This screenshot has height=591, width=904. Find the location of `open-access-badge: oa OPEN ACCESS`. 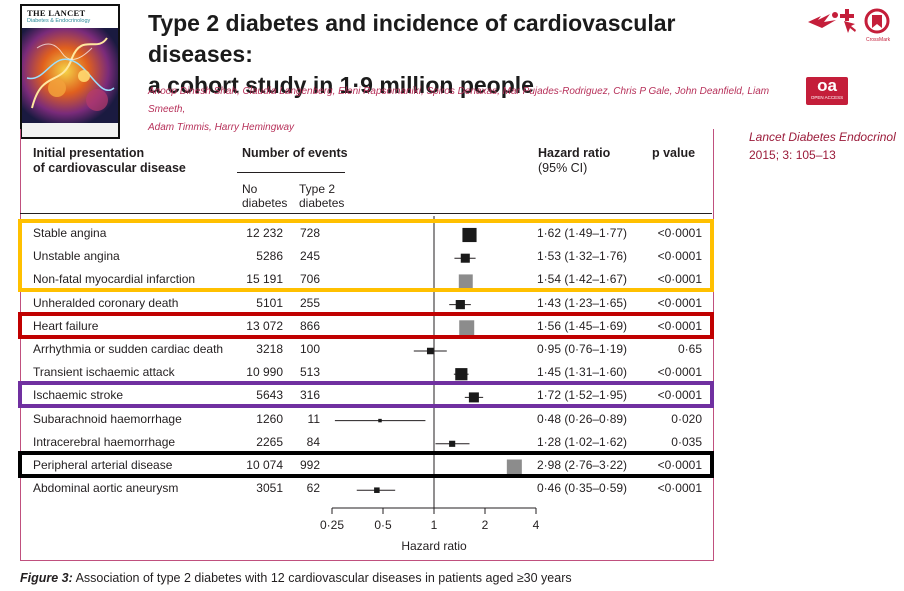

open-access-badge: oa OPEN ACCESS is located at coordinates (827, 90).